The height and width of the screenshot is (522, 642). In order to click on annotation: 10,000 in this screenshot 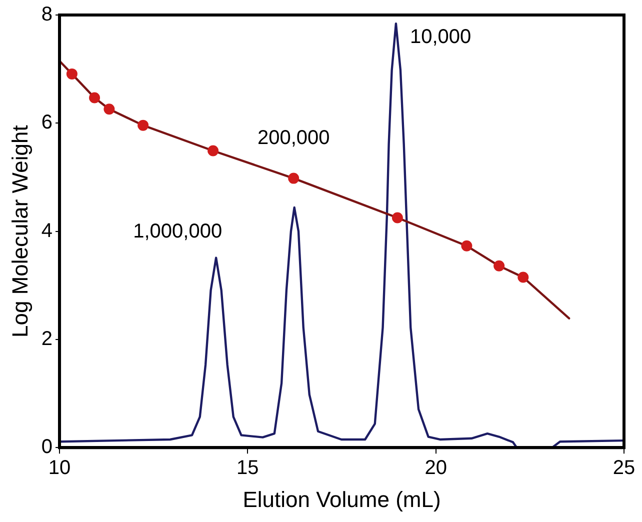, I will do `click(441, 37)`.